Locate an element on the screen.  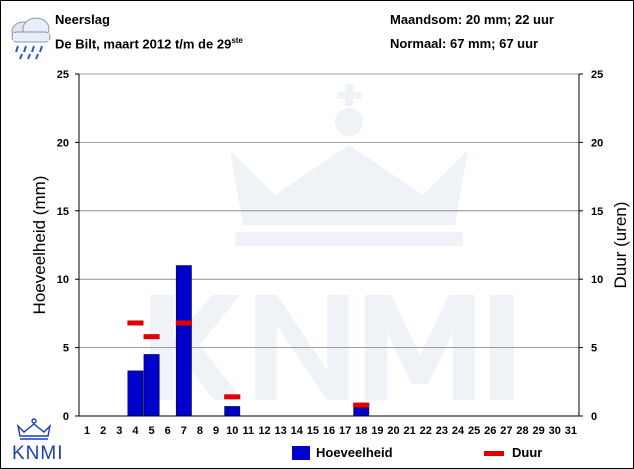
x-tick-label-11: 11 is located at coordinates (249, 431).